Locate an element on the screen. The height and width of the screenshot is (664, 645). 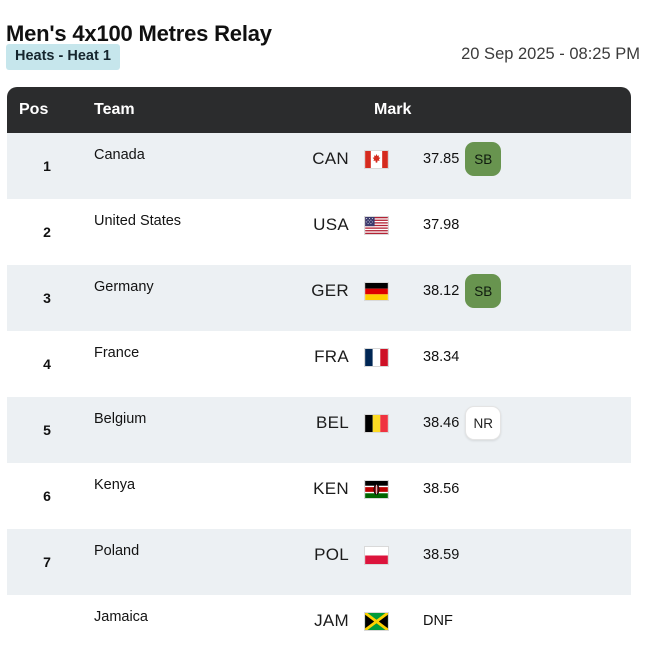
germany-flag-icon is located at coordinates (376, 291).